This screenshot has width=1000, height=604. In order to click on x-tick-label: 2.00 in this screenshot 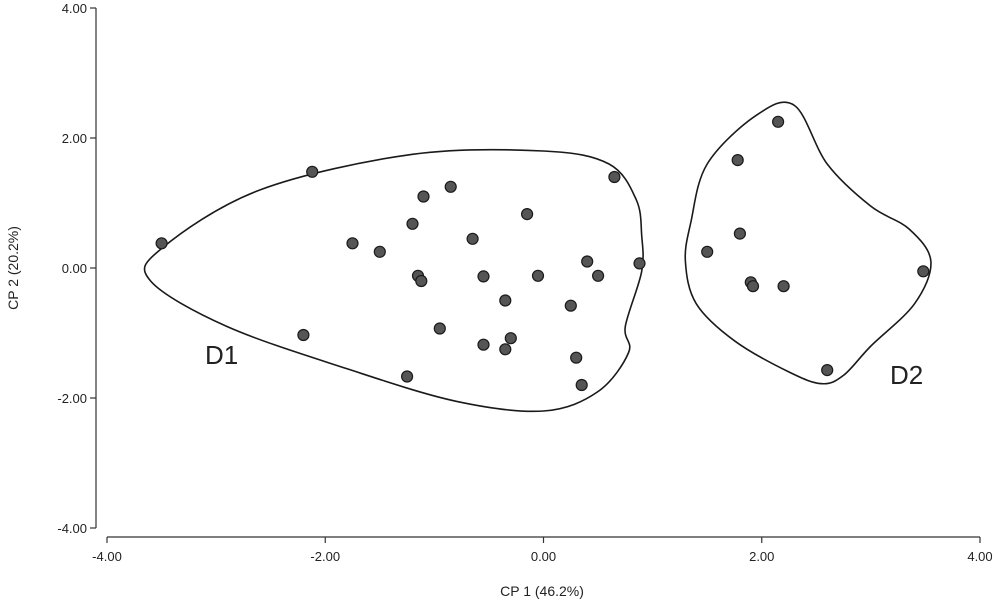, I will do `click(761, 556)`.